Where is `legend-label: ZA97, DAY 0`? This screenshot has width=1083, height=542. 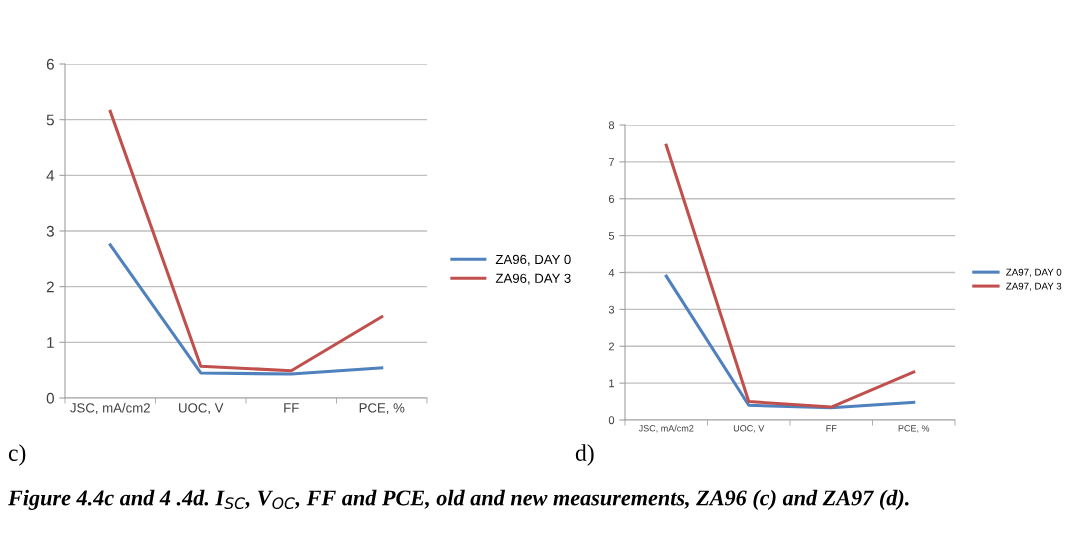 legend-label: ZA97, DAY 0 is located at coordinates (1034, 272).